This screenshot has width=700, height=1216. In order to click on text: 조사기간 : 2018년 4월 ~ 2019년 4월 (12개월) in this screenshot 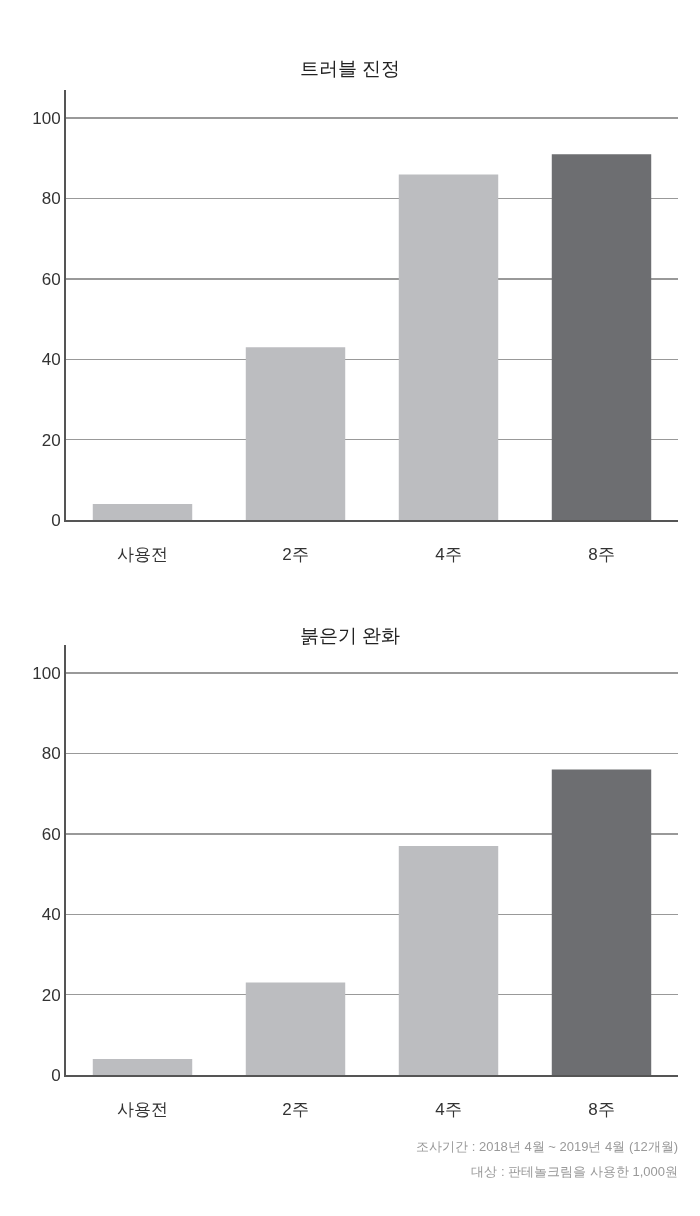, I will do `click(546, 1147)`.